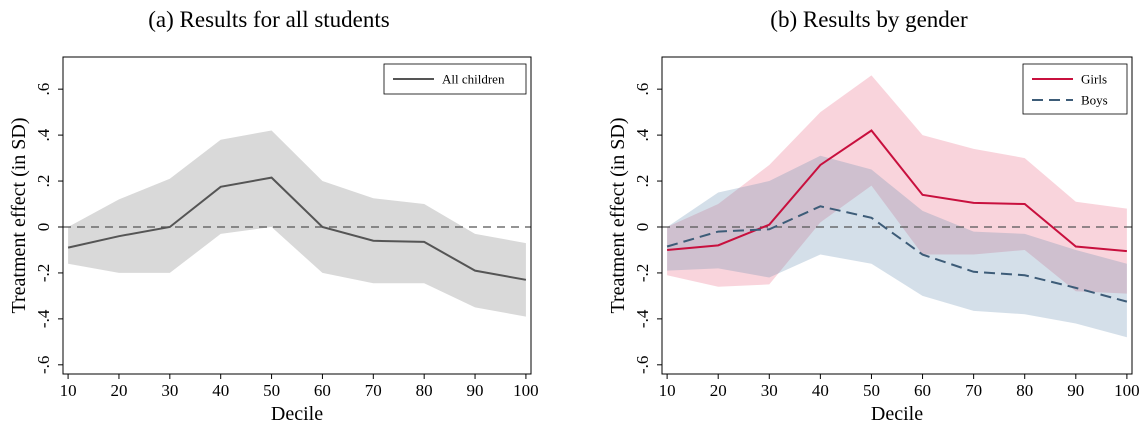 Image resolution: width=1145 pixels, height=428 pixels. I want to click on panel-subcaption: (b) Results by gender, so click(869, 19).